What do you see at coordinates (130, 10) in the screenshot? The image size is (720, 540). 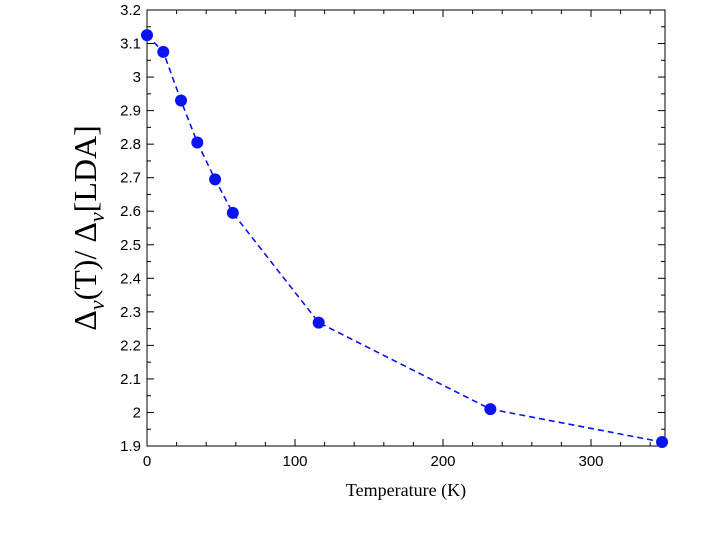 I see `y-tick-label: 3.2` at bounding box center [130, 10].